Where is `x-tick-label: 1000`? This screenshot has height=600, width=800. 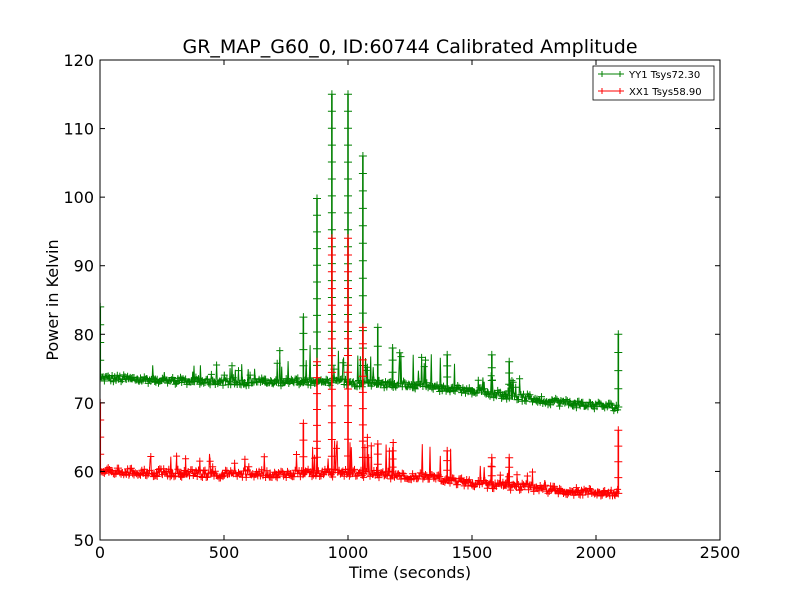
x-tick-label: 1000 is located at coordinates (348, 552).